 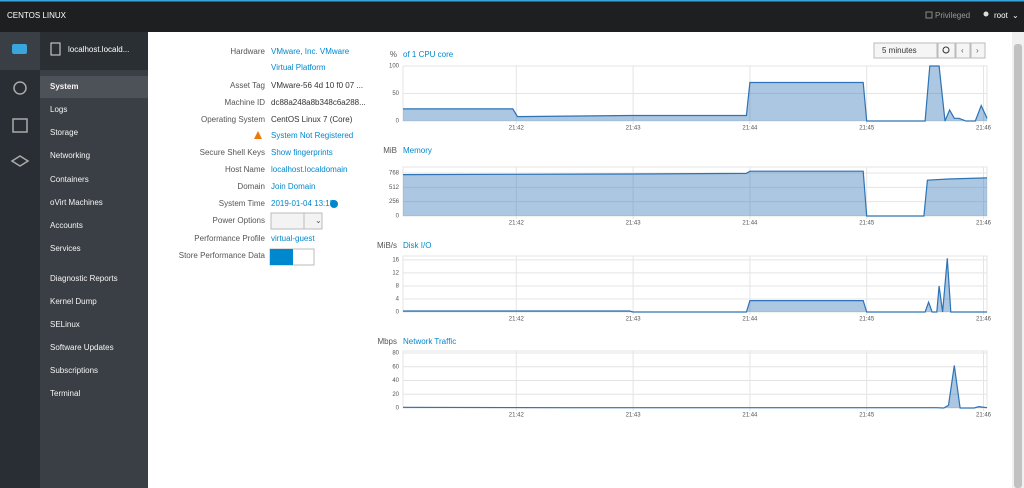 What do you see at coordinates (94, 260) in the screenshot?
I see `nav-panel` at bounding box center [94, 260].